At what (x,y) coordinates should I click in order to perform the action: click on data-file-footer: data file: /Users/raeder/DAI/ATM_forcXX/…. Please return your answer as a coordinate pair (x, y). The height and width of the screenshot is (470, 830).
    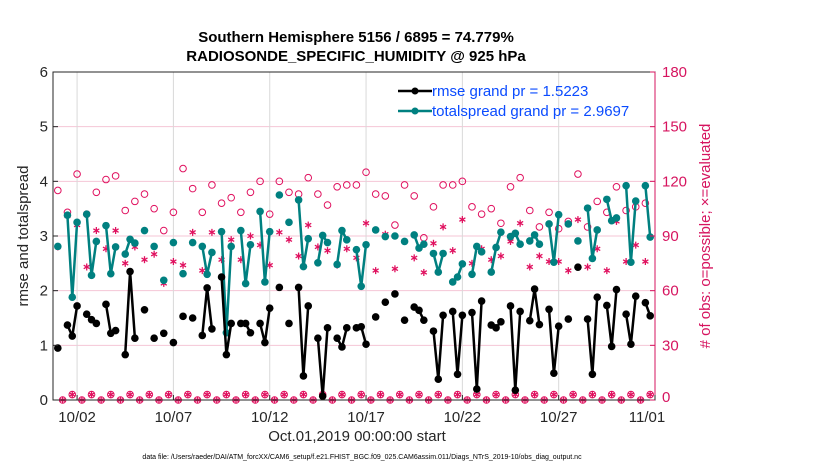
    Looking at the image, I should click on (362, 457).